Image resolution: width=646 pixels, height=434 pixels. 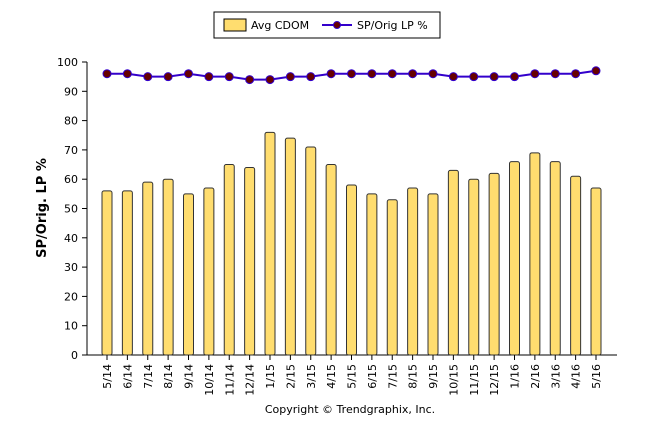 What do you see at coordinates (596, 376) in the screenshot?
I see `x-tick-label: 5/16` at bounding box center [596, 376].